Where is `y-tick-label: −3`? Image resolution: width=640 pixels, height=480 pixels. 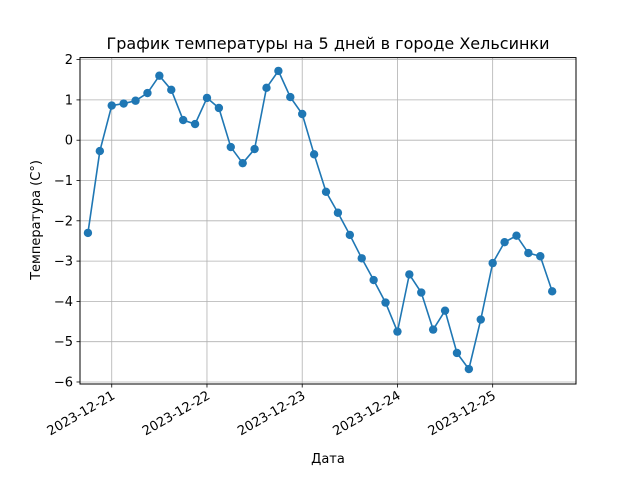
y-tick-label: −3 is located at coordinates (63, 262).